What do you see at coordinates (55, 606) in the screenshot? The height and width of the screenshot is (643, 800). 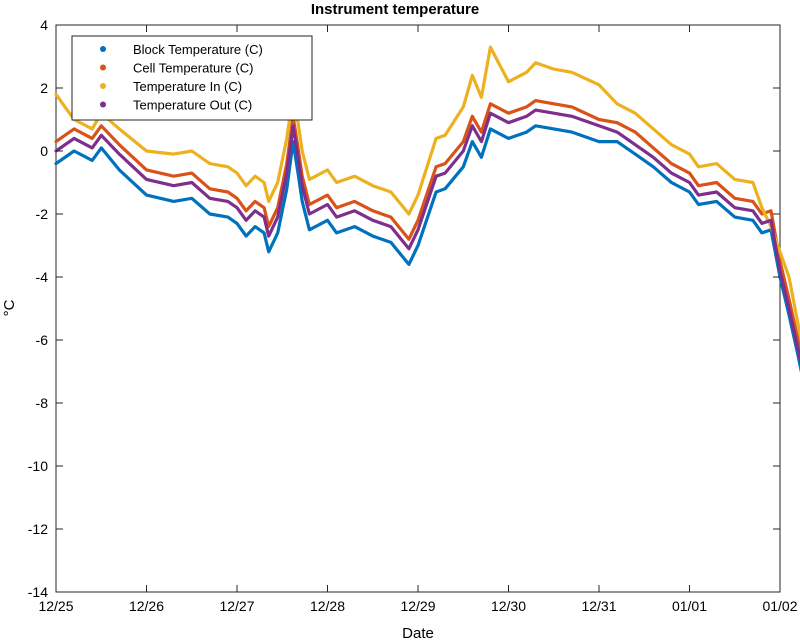 I see `x-tick-label: 12/25` at bounding box center [55, 606].